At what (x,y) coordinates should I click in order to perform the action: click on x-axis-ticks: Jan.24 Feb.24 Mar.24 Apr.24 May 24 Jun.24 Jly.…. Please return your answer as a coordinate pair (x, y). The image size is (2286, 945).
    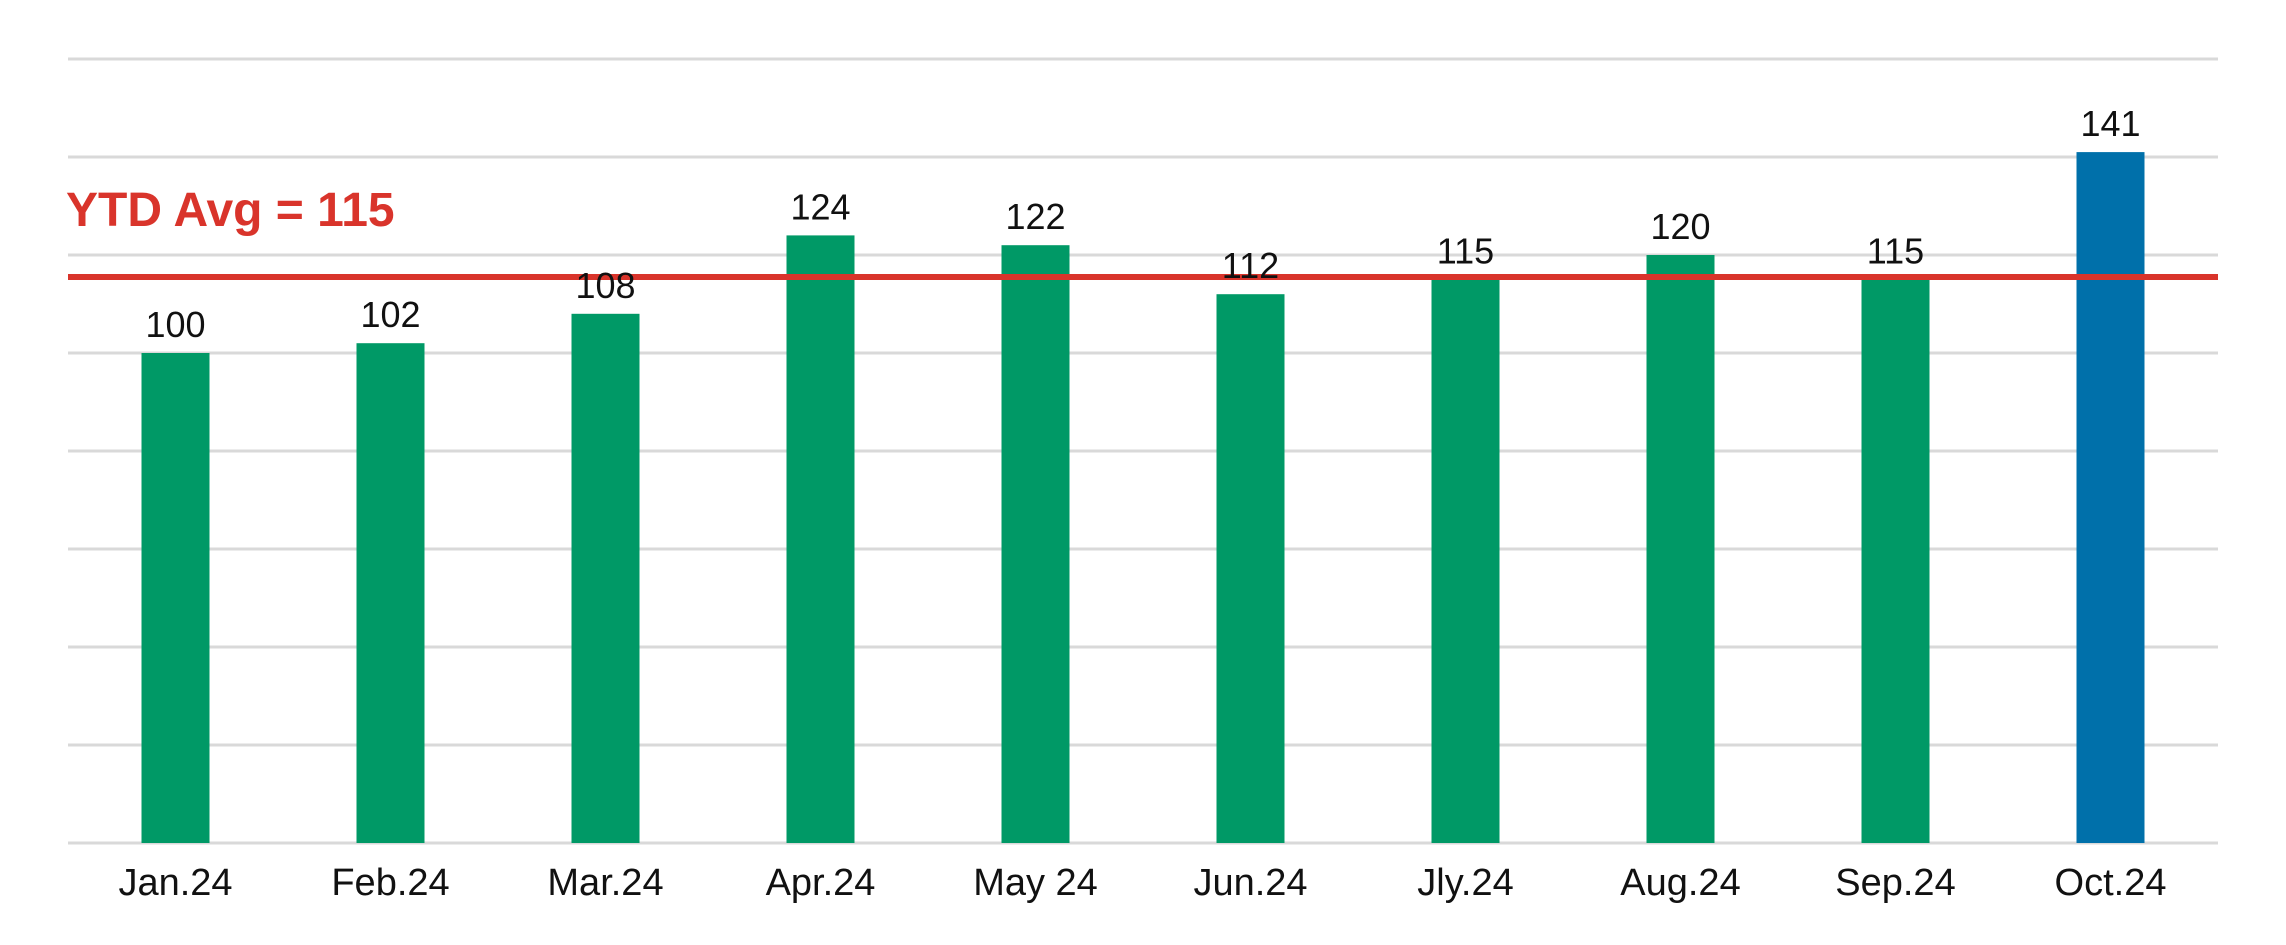
    Looking at the image, I should click on (1142, 883).